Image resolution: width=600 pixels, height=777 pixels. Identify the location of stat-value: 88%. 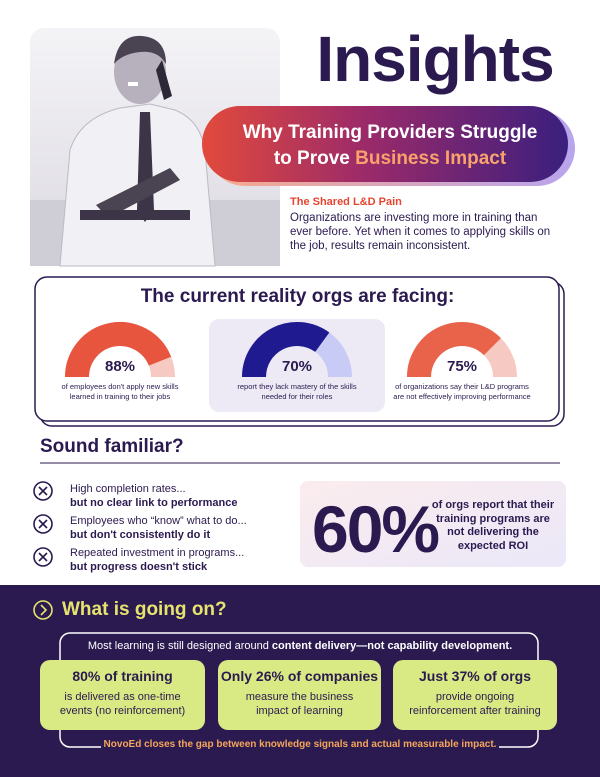
(120, 366).